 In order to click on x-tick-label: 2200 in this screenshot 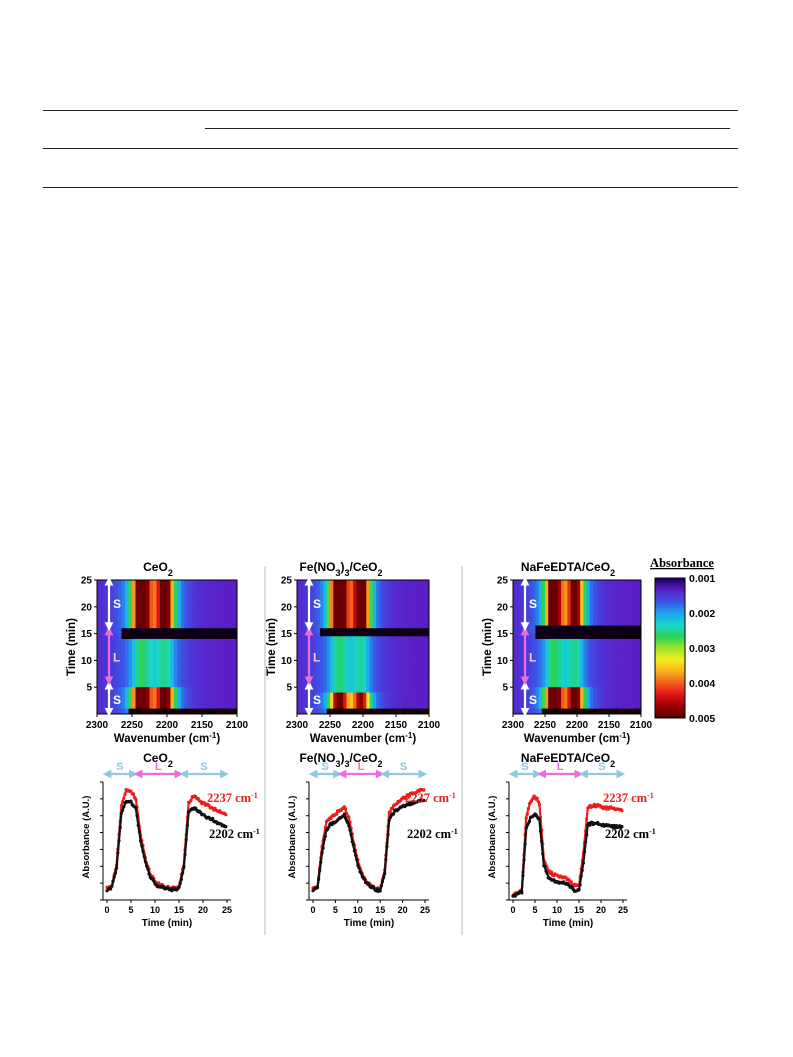, I will do `click(363, 725)`.